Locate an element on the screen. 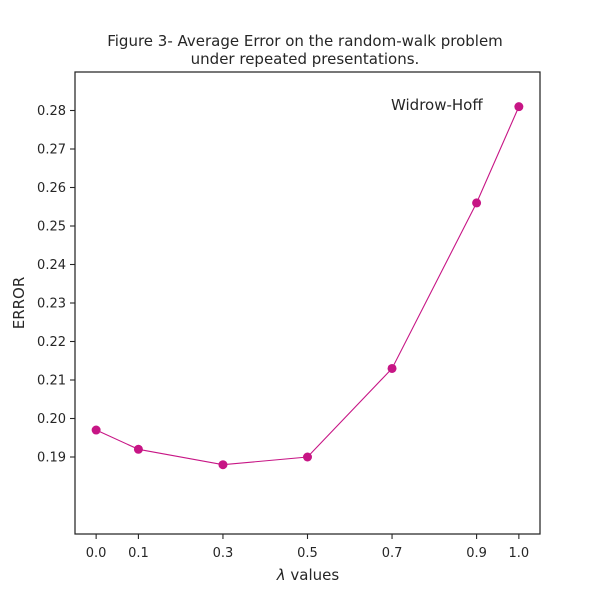 This screenshot has height=600, width=600. chart-title-line-2: under repeated presentations. is located at coordinates (305, 59).